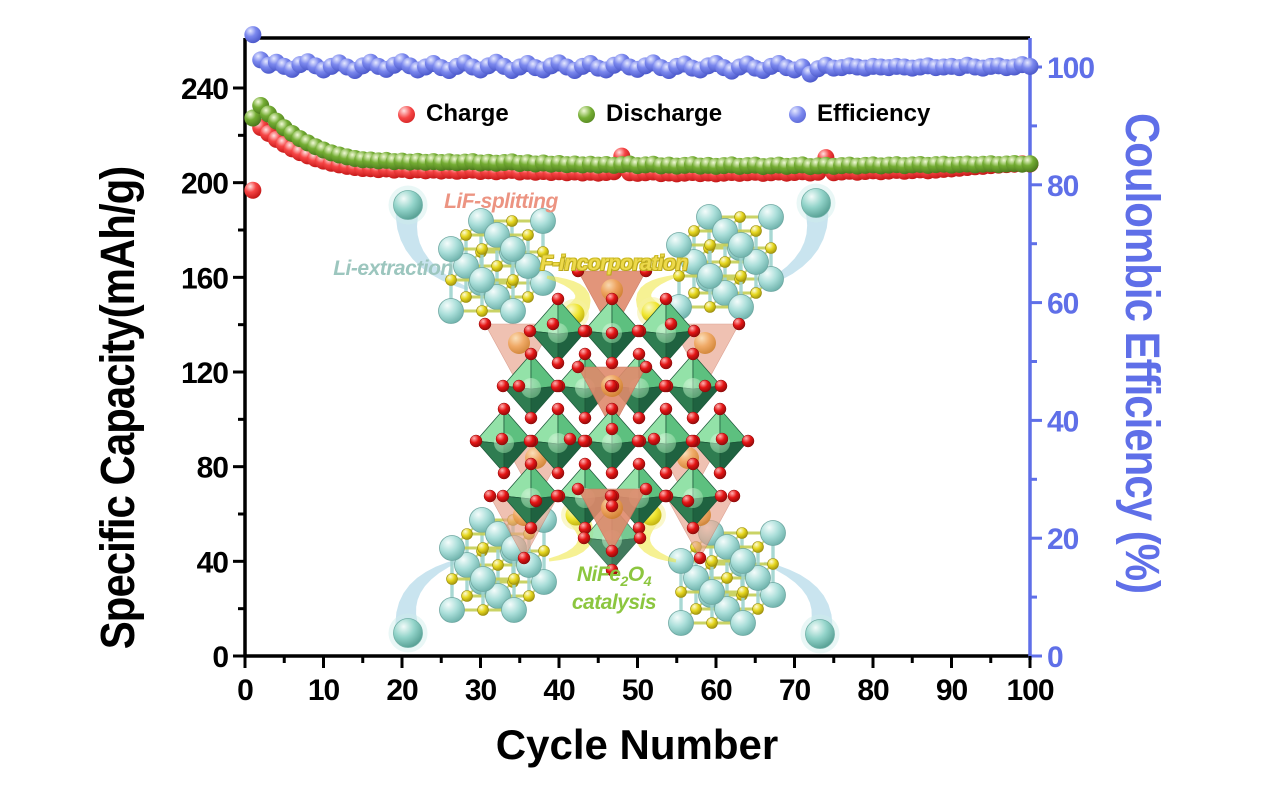  I want to click on nife2o4-formula: NiFe2O4, so click(614, 577).